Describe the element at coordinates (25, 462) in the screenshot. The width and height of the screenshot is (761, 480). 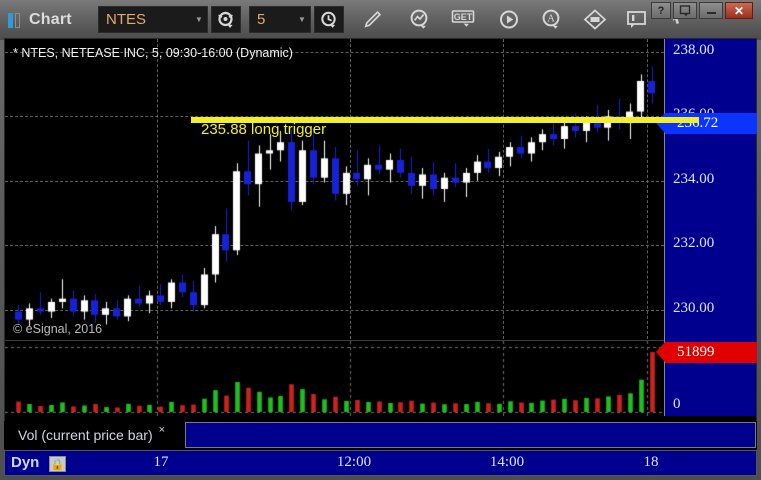
I see `status-mode-label: Dyn` at that location.